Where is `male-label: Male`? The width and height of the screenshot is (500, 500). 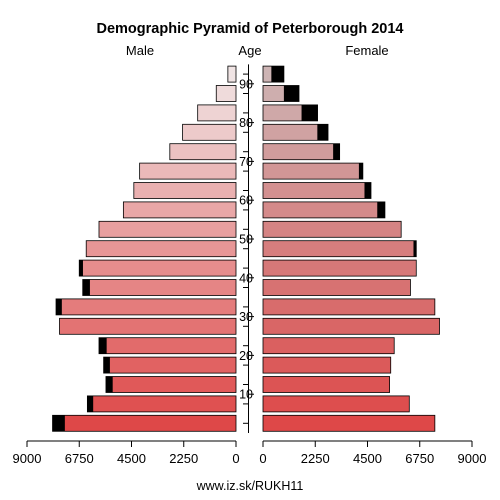
male-label: Male is located at coordinates (140, 50).